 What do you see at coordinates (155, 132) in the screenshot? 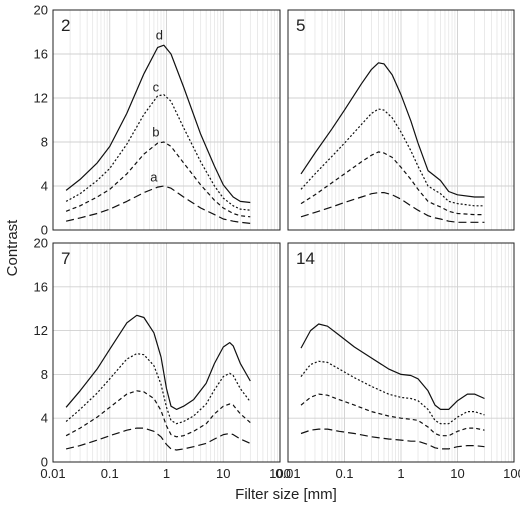
I see `curve-label-b: b` at bounding box center [155, 132].